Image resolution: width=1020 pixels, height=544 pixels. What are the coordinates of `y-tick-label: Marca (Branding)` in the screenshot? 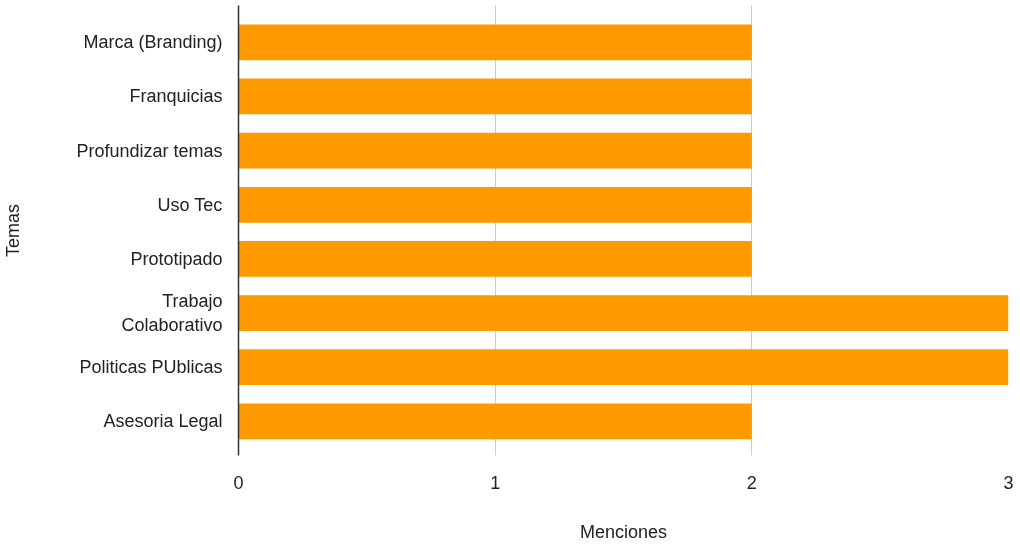 It's located at (153, 42).